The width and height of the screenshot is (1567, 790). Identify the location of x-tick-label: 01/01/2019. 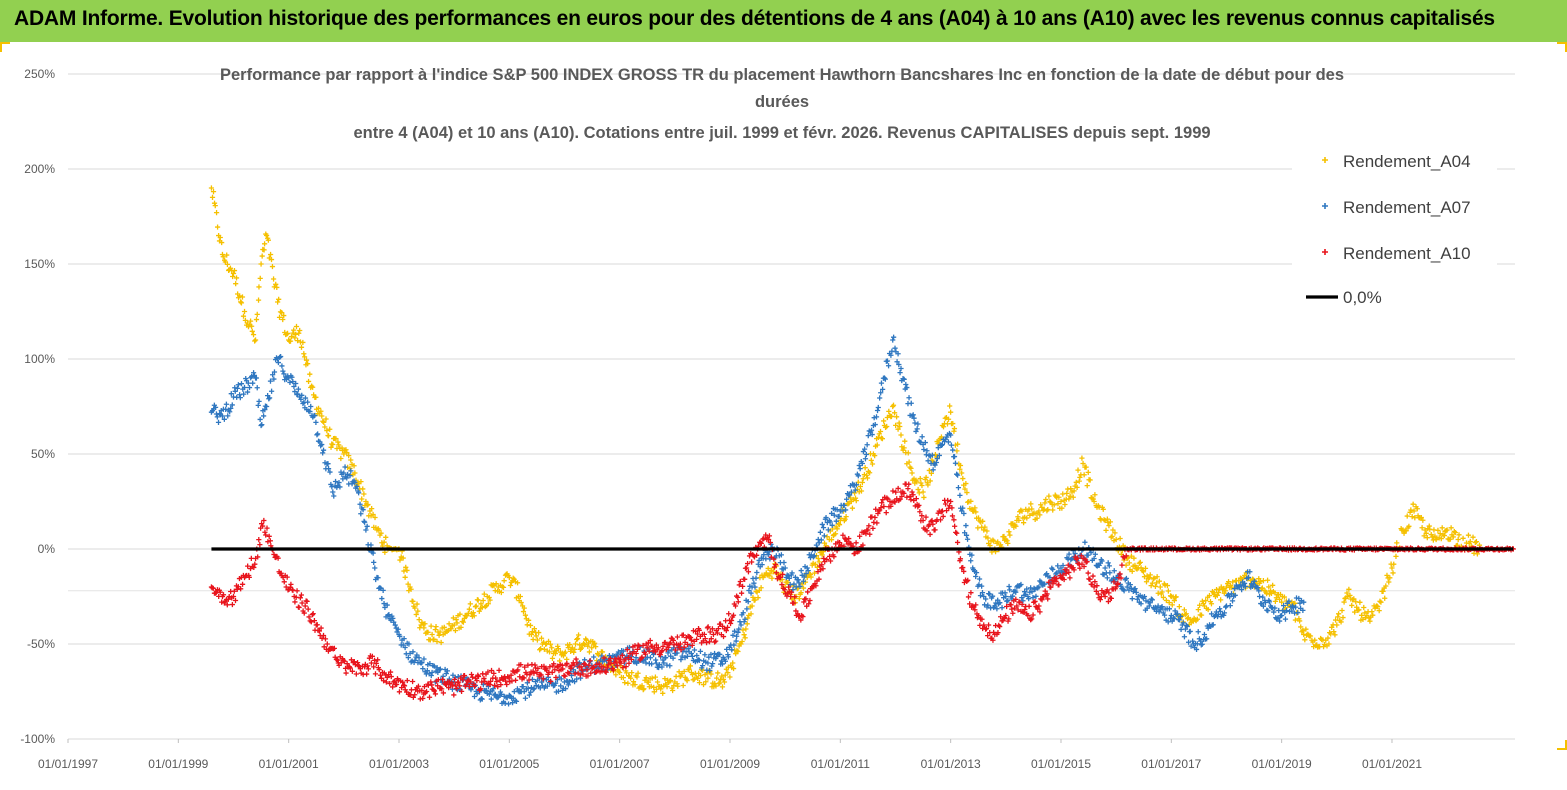
(1282, 764).